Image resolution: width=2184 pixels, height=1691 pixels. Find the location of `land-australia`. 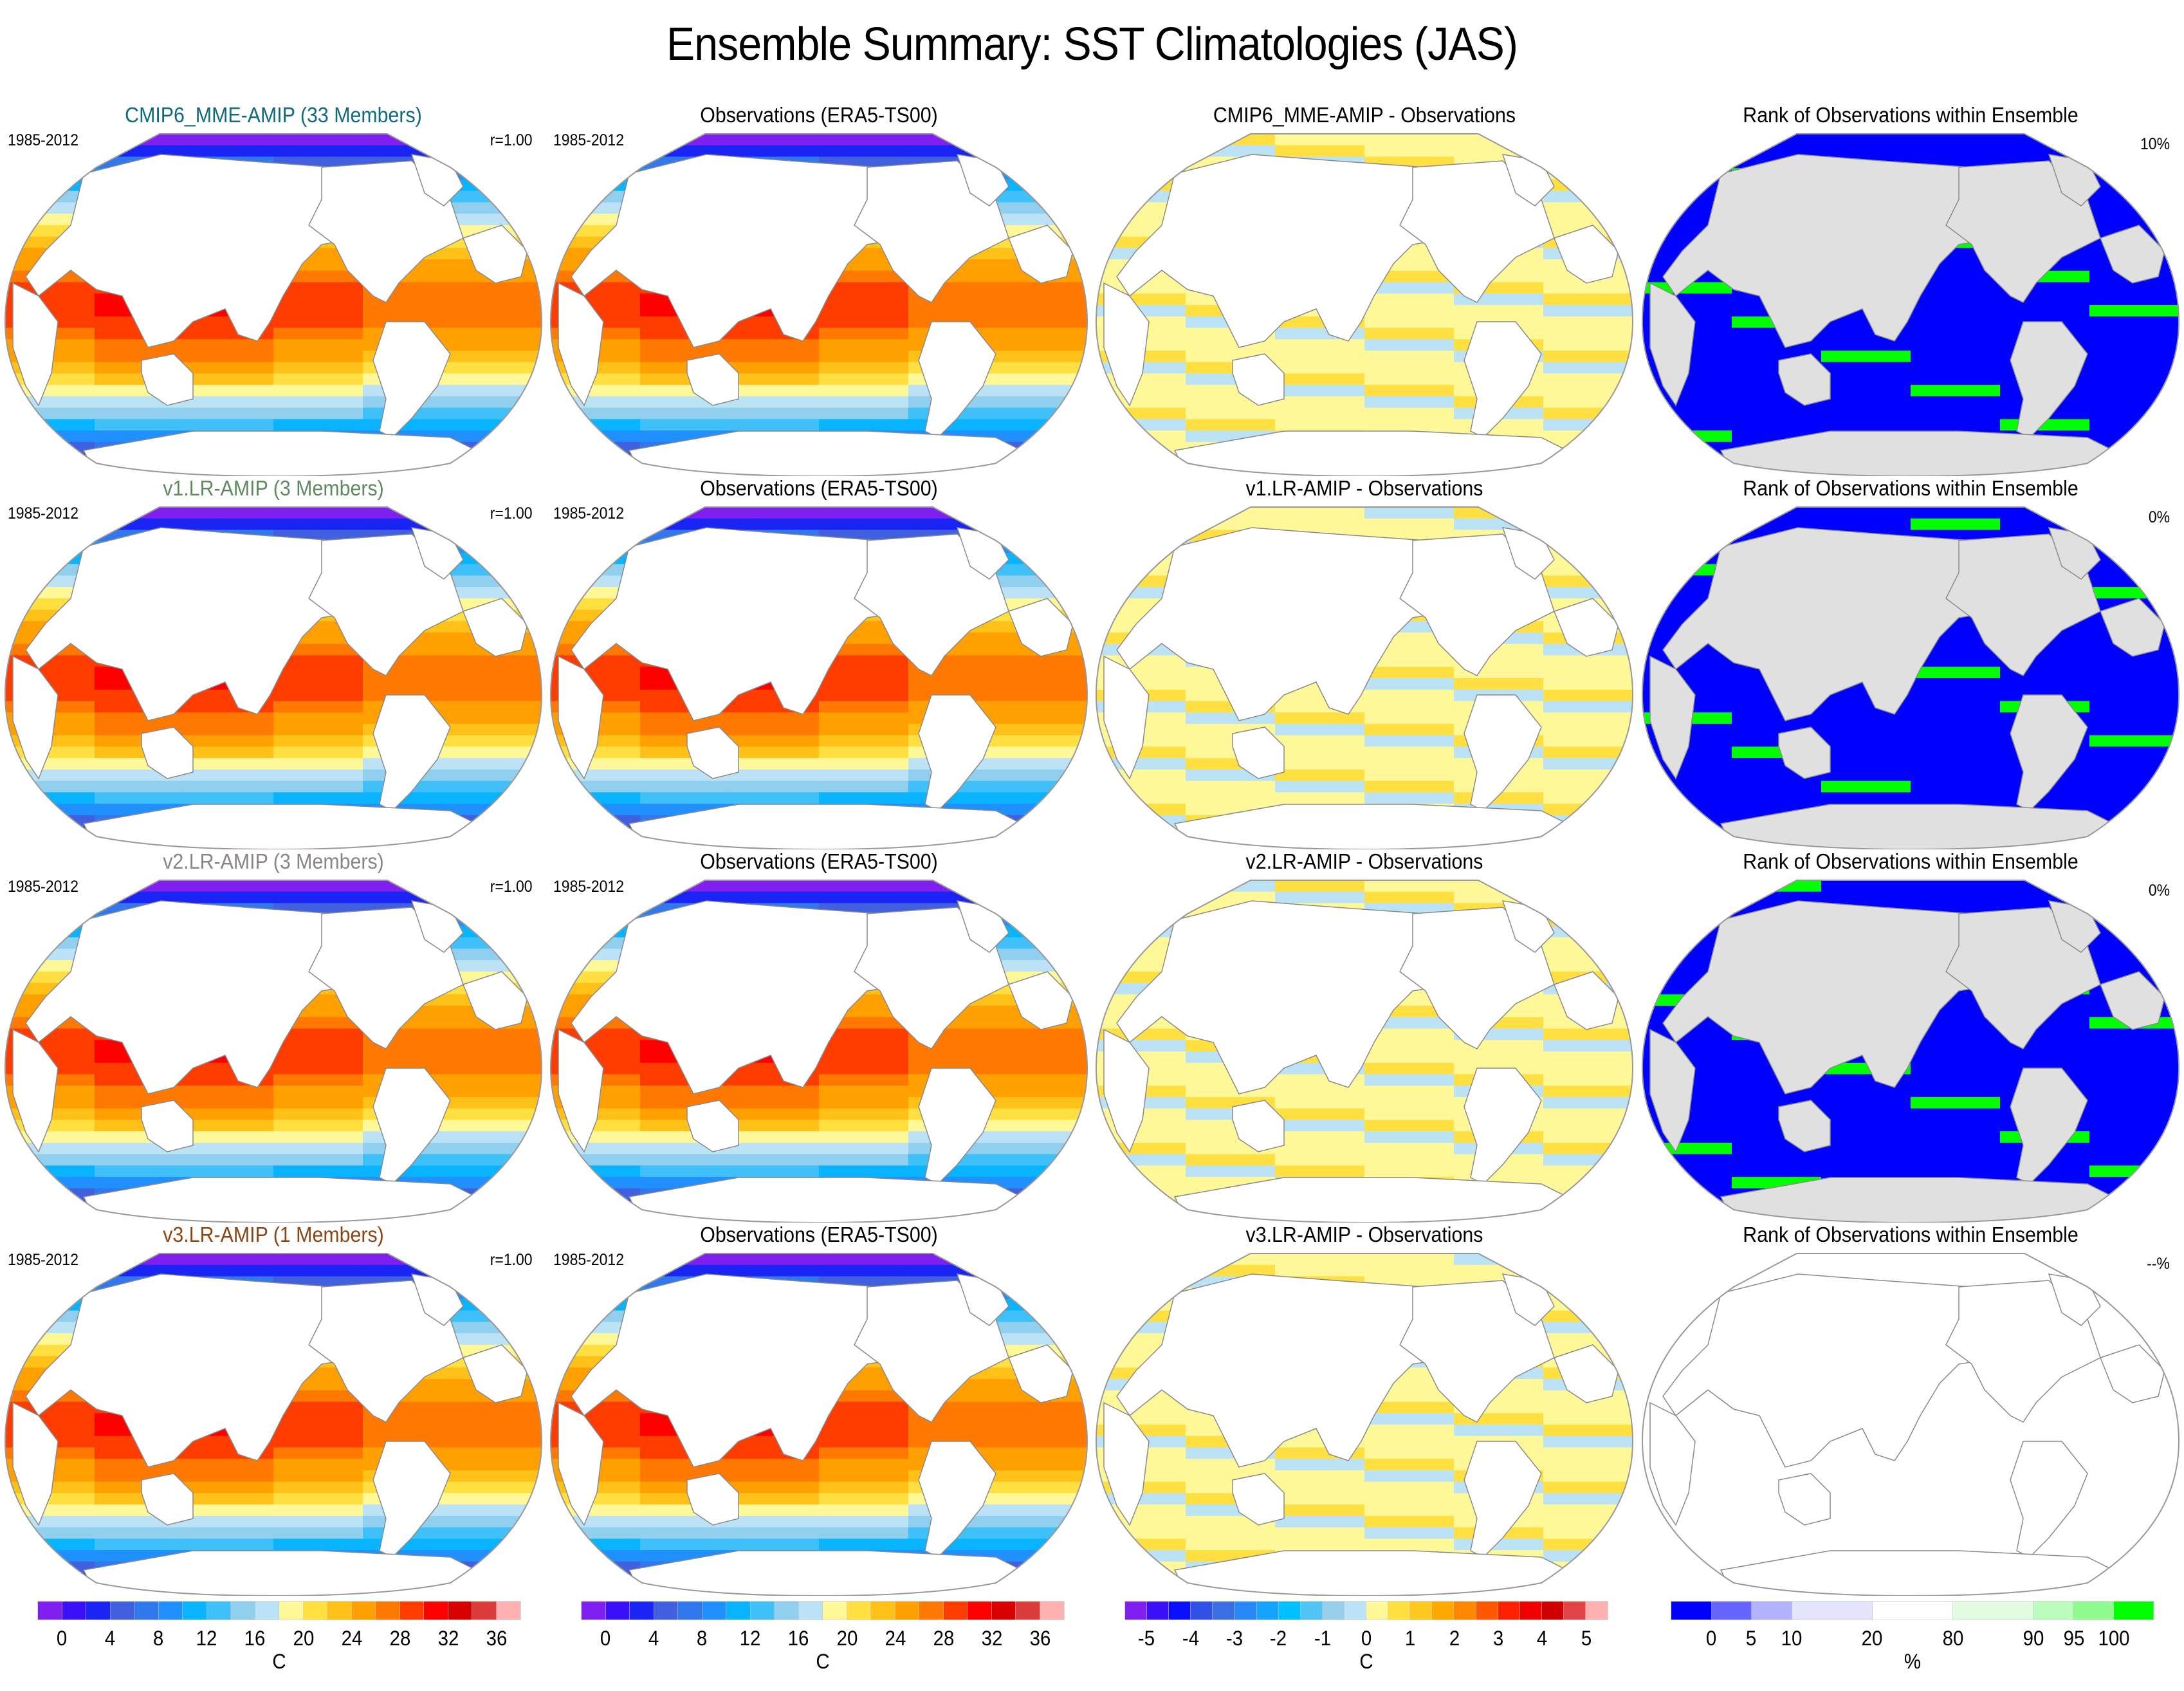

land-australia is located at coordinates (1804, 379).